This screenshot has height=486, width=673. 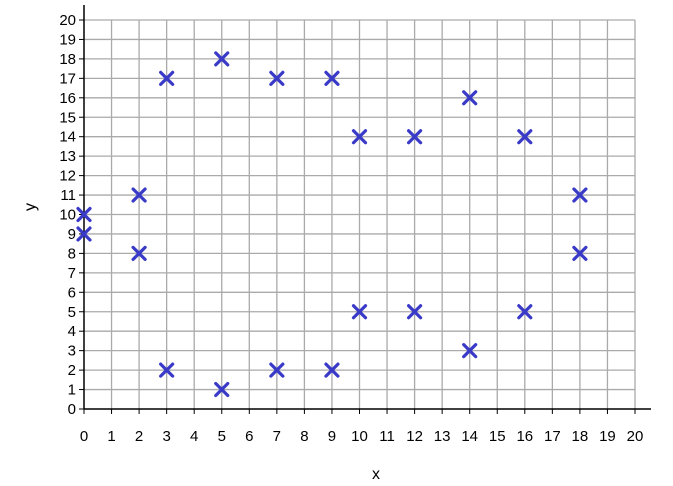 I want to click on y-tick-label: 16, so click(x=67, y=98).